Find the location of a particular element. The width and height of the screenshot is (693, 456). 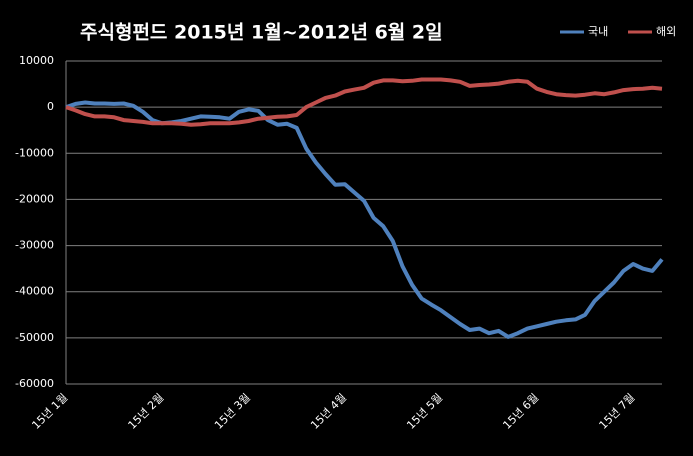

chart-title: 주식형펀드 2015년 1월~2012년 6월 2일 is located at coordinates (261, 33).